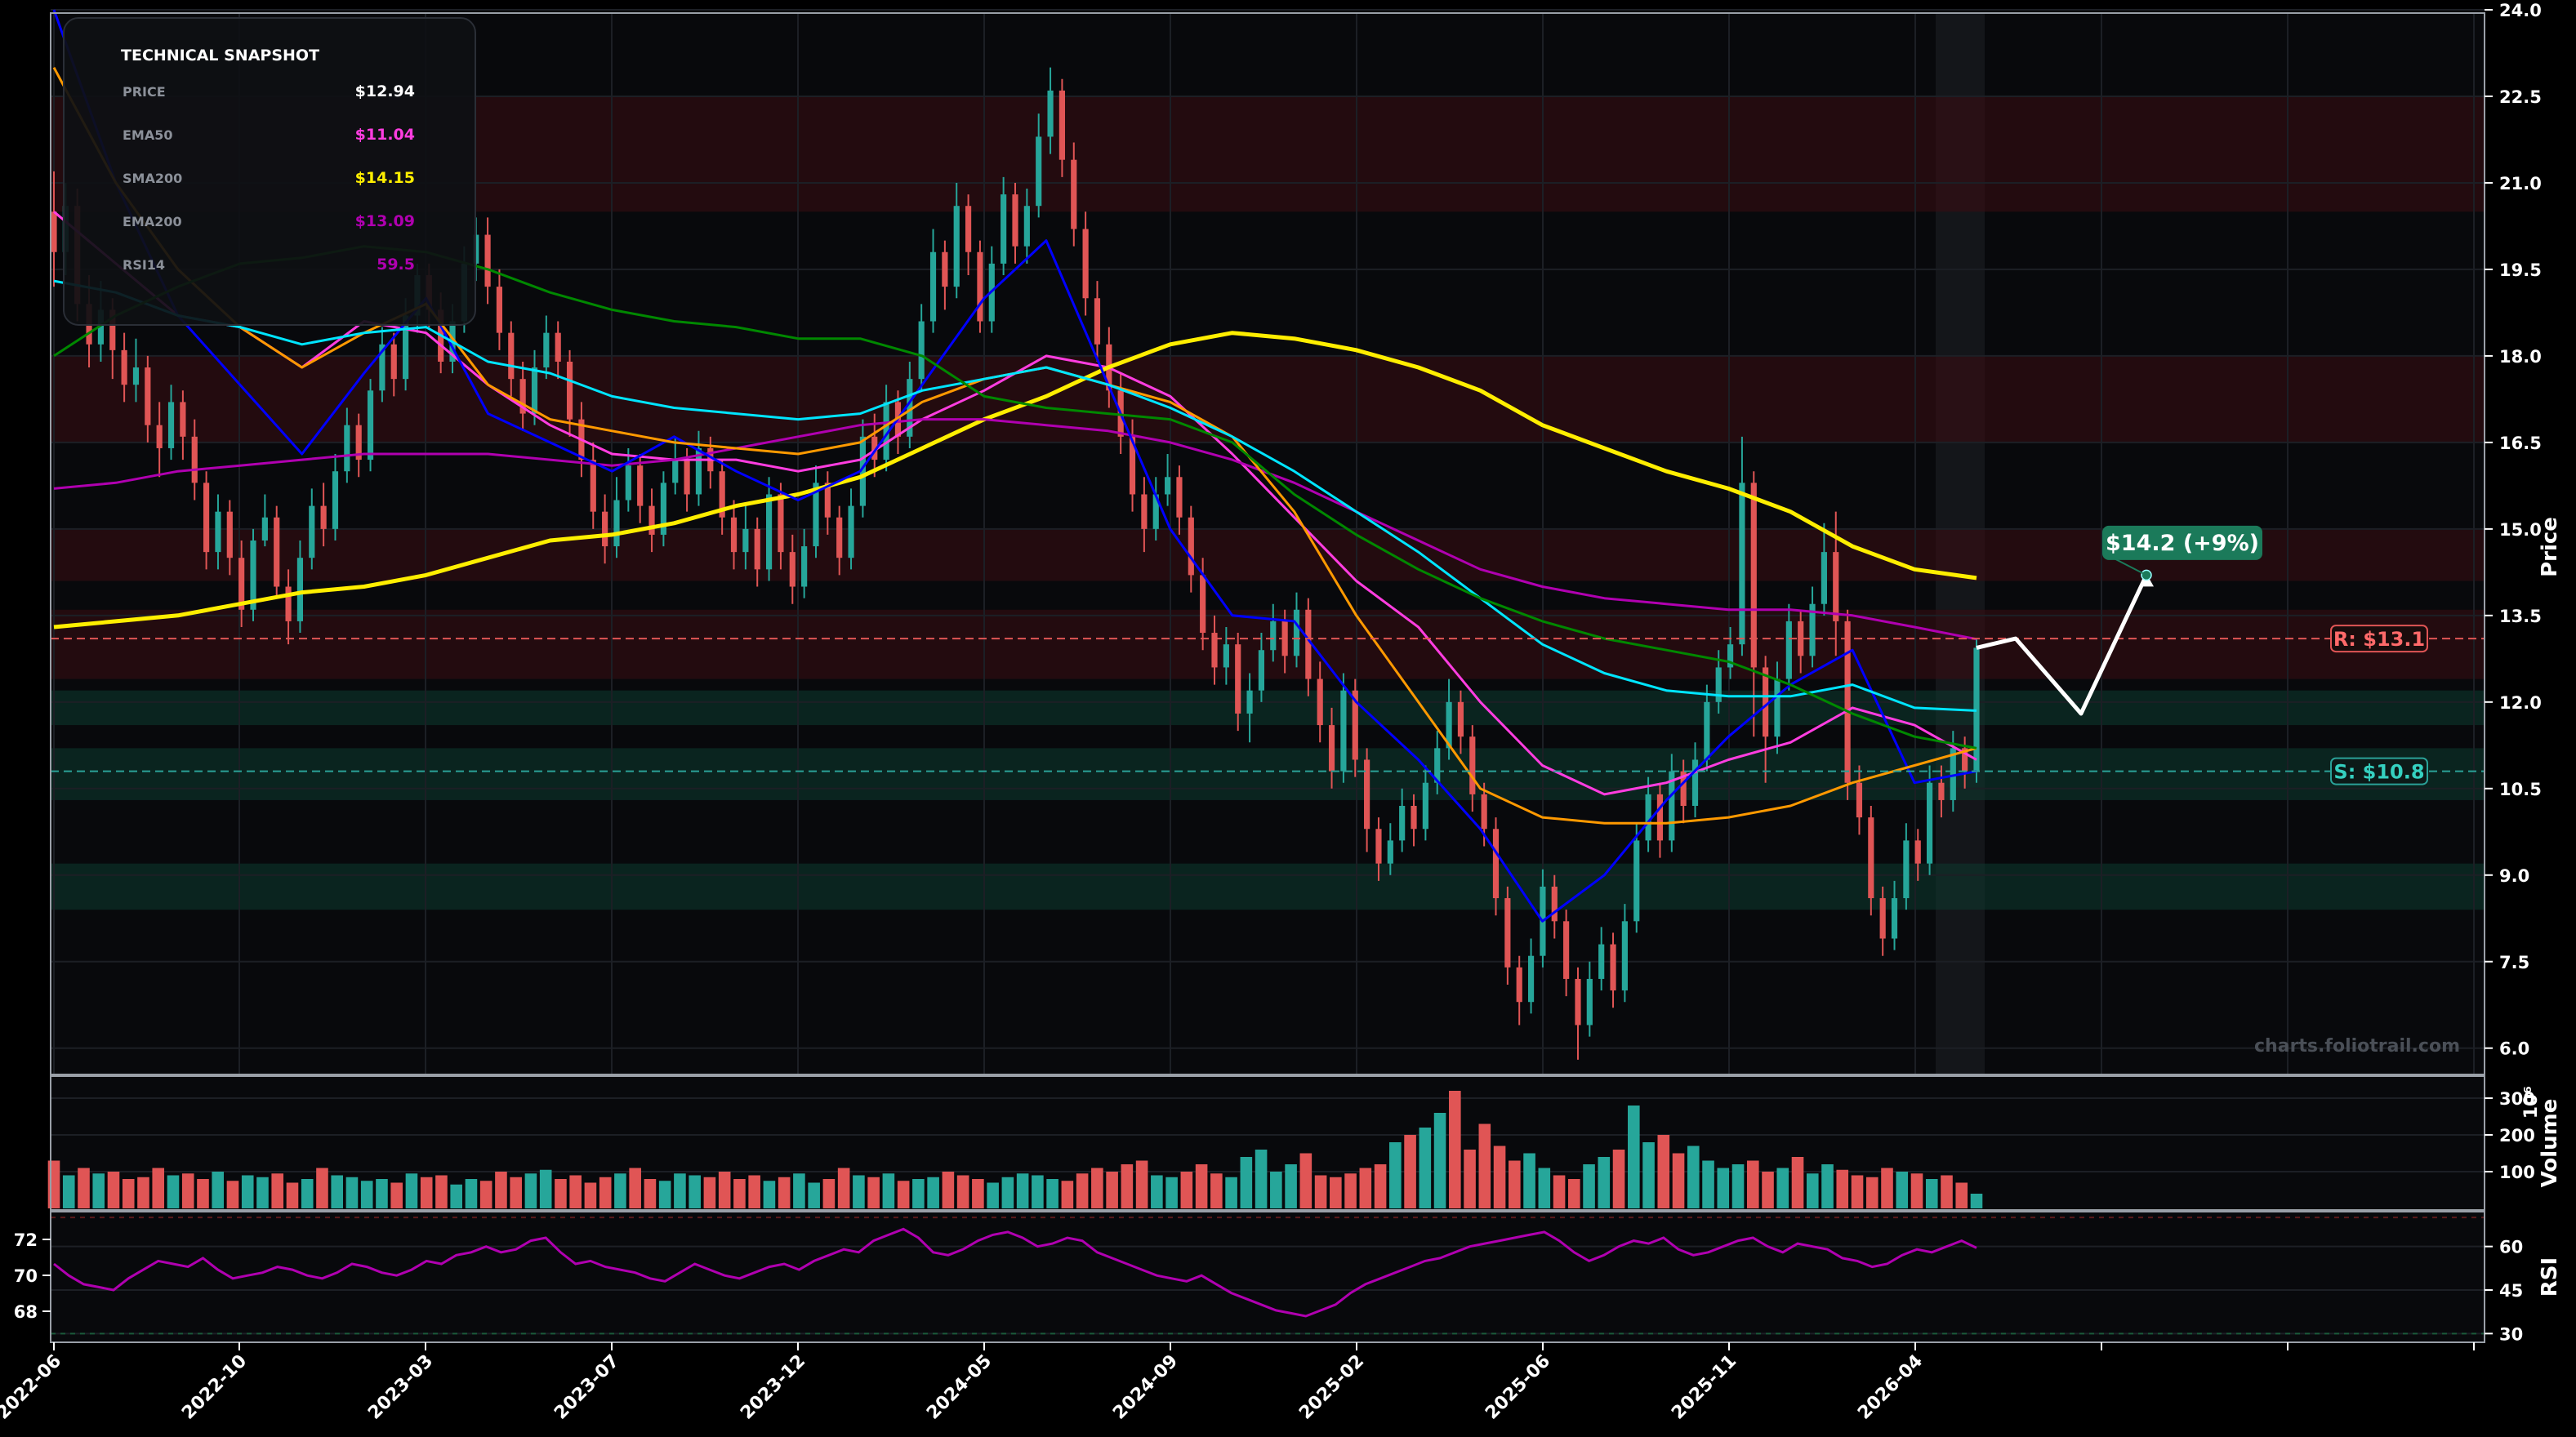  What do you see at coordinates (2550, 1143) in the screenshot?
I see `volume-axis-label: Volume` at bounding box center [2550, 1143].